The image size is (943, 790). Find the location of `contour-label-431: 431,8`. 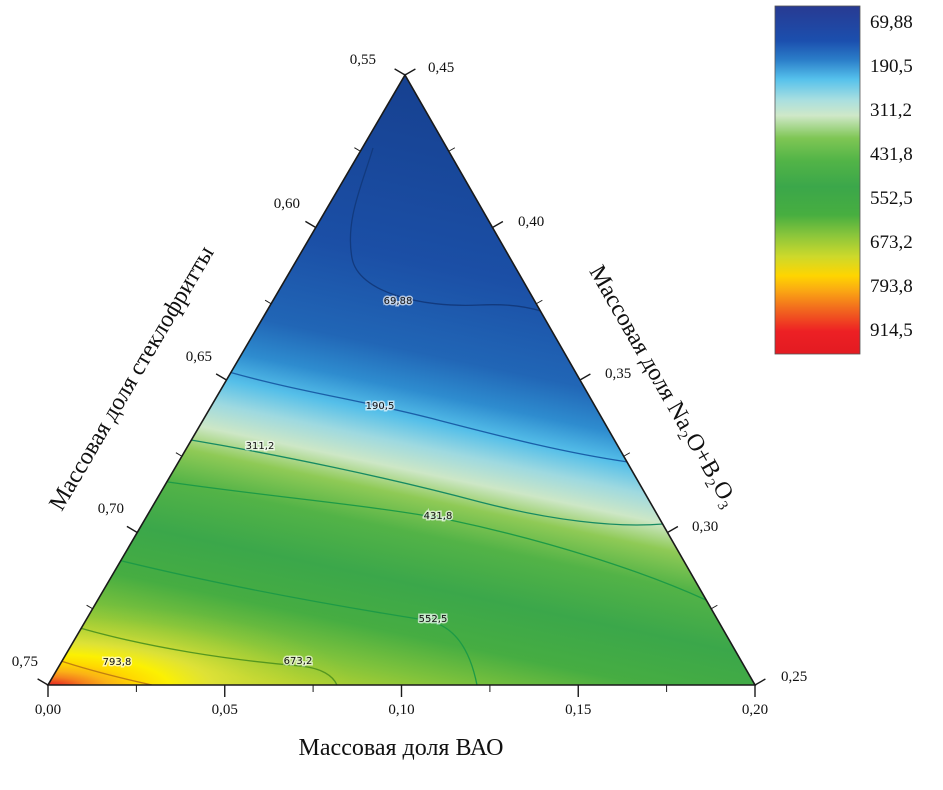

contour-label-431: 431,8 is located at coordinates (438, 516).